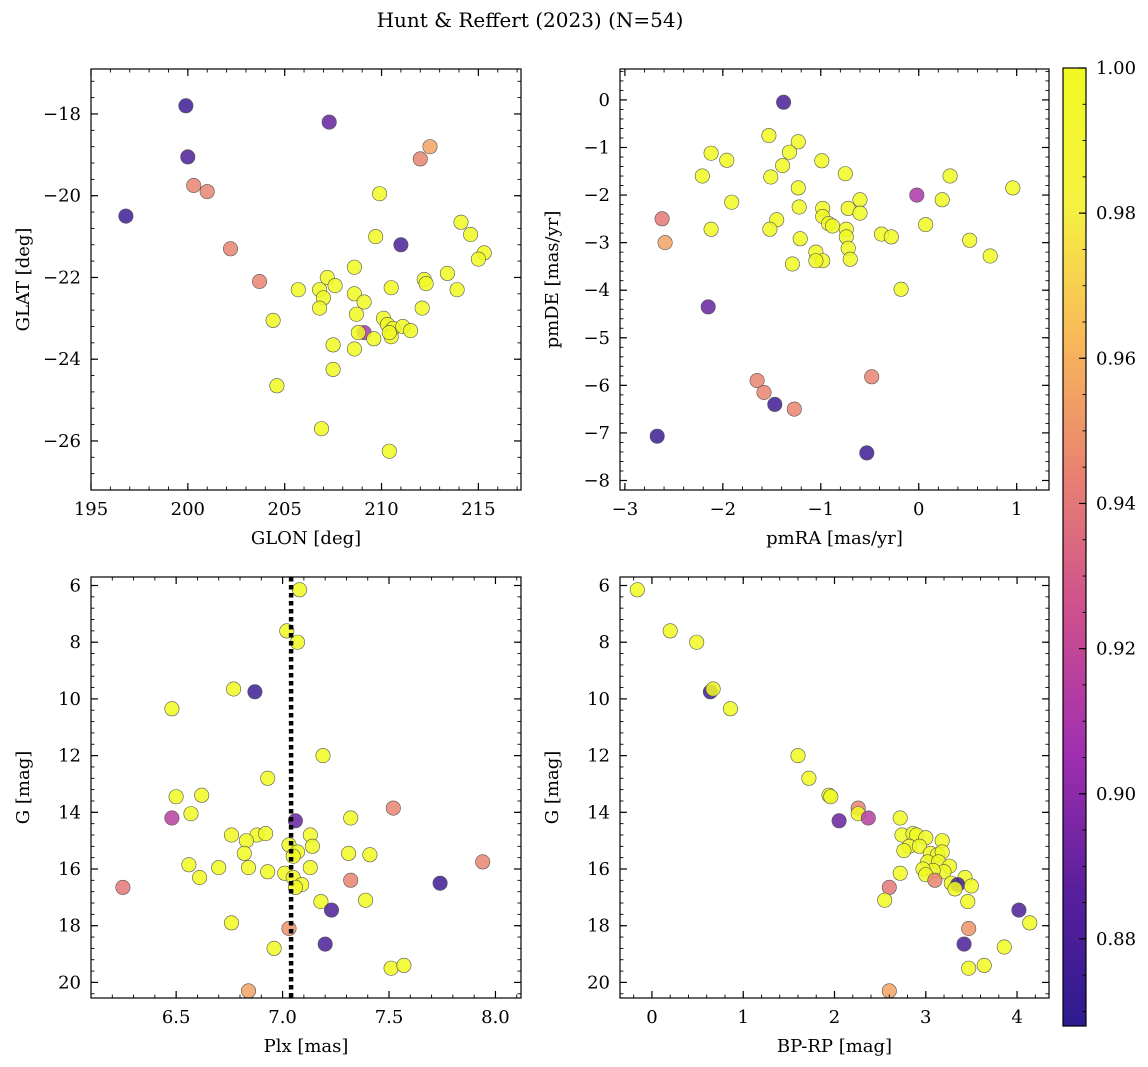 The image size is (1148, 1067). What do you see at coordinates (651, 1017) in the screenshot?
I see `x-tick-label: 0` at bounding box center [651, 1017].